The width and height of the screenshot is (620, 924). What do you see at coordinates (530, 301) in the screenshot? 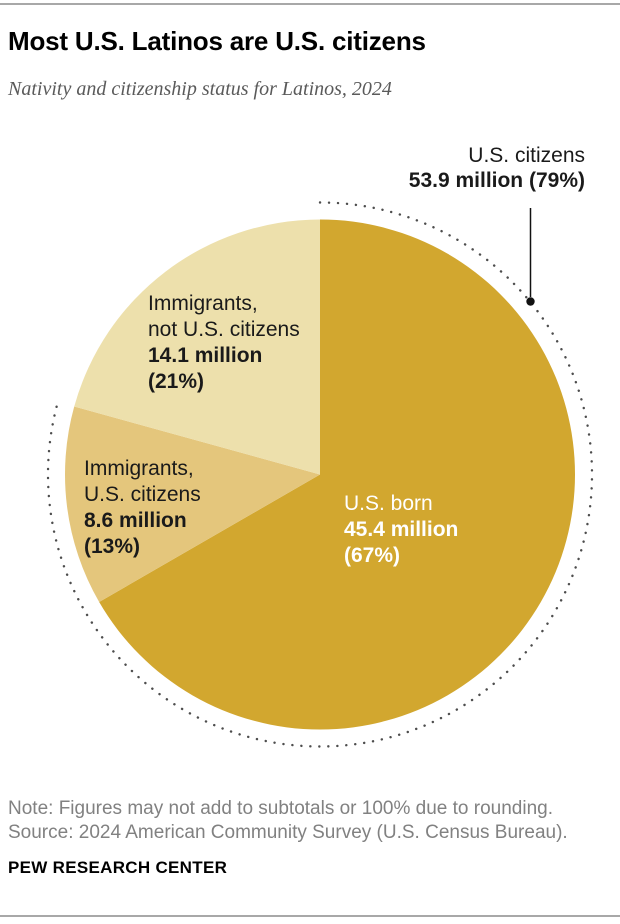
I see `callout-dot` at bounding box center [530, 301].